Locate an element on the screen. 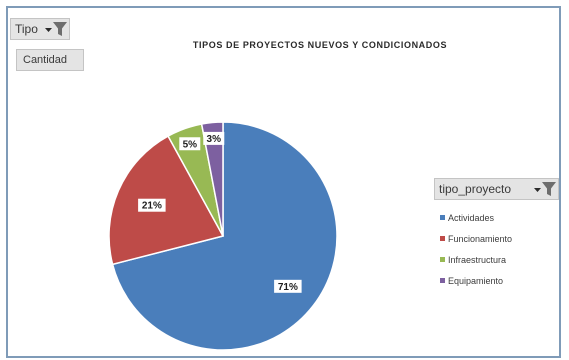 Image resolution: width=569 pixels, height=360 pixels. tipo-filter-label: Tipo is located at coordinates (26, 29).